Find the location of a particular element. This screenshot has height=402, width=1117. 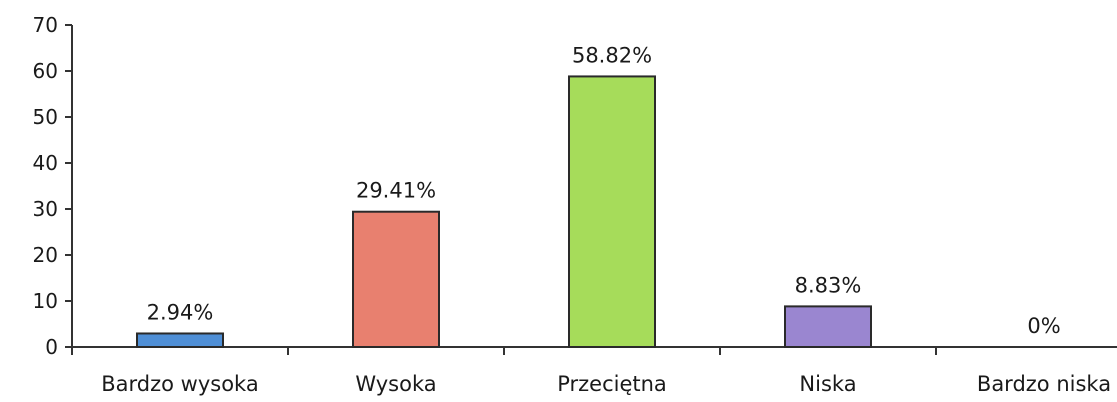

y-tick-label: 0 is located at coordinates (51, 347).